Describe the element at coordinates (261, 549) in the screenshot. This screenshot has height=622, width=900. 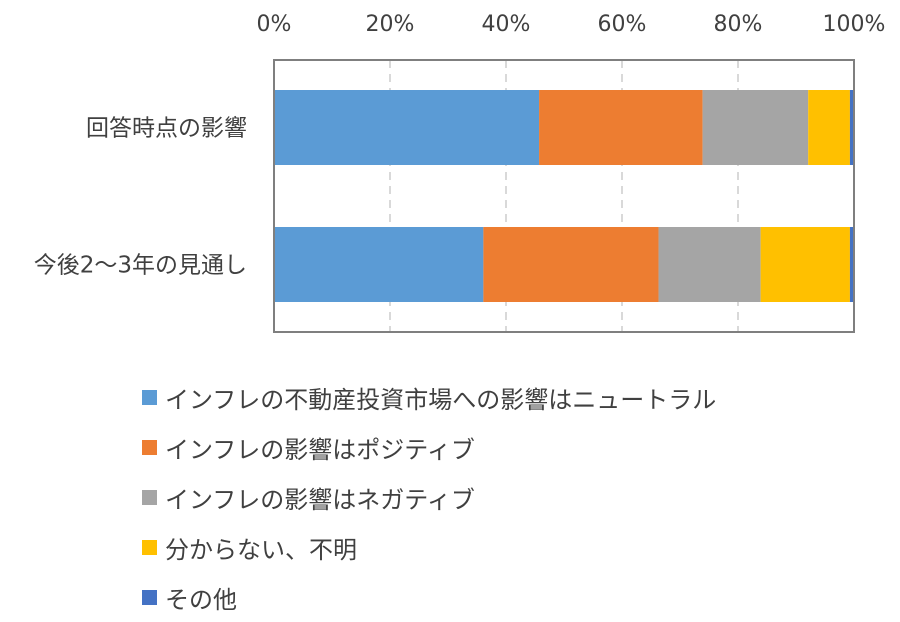
I see `legend-label-3: 分からない、不明` at that location.